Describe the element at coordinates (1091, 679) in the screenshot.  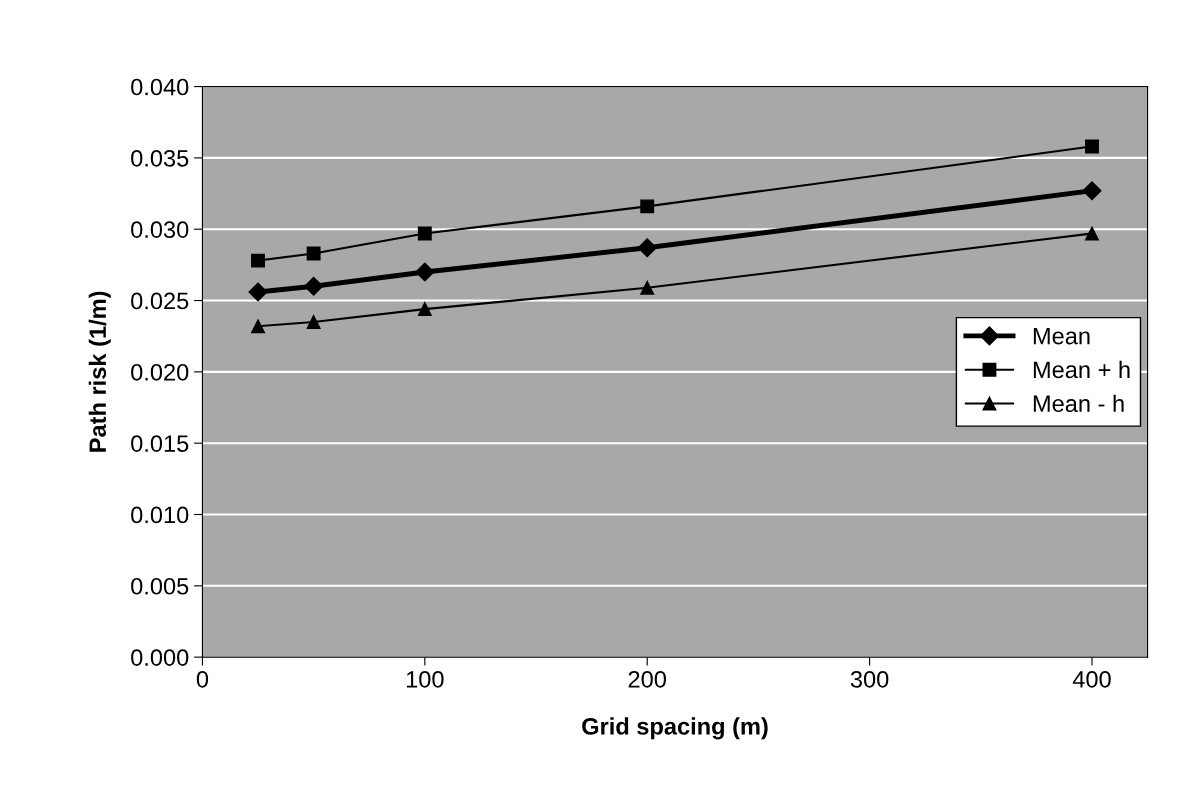
I see `x-tick-label: 400` at that location.